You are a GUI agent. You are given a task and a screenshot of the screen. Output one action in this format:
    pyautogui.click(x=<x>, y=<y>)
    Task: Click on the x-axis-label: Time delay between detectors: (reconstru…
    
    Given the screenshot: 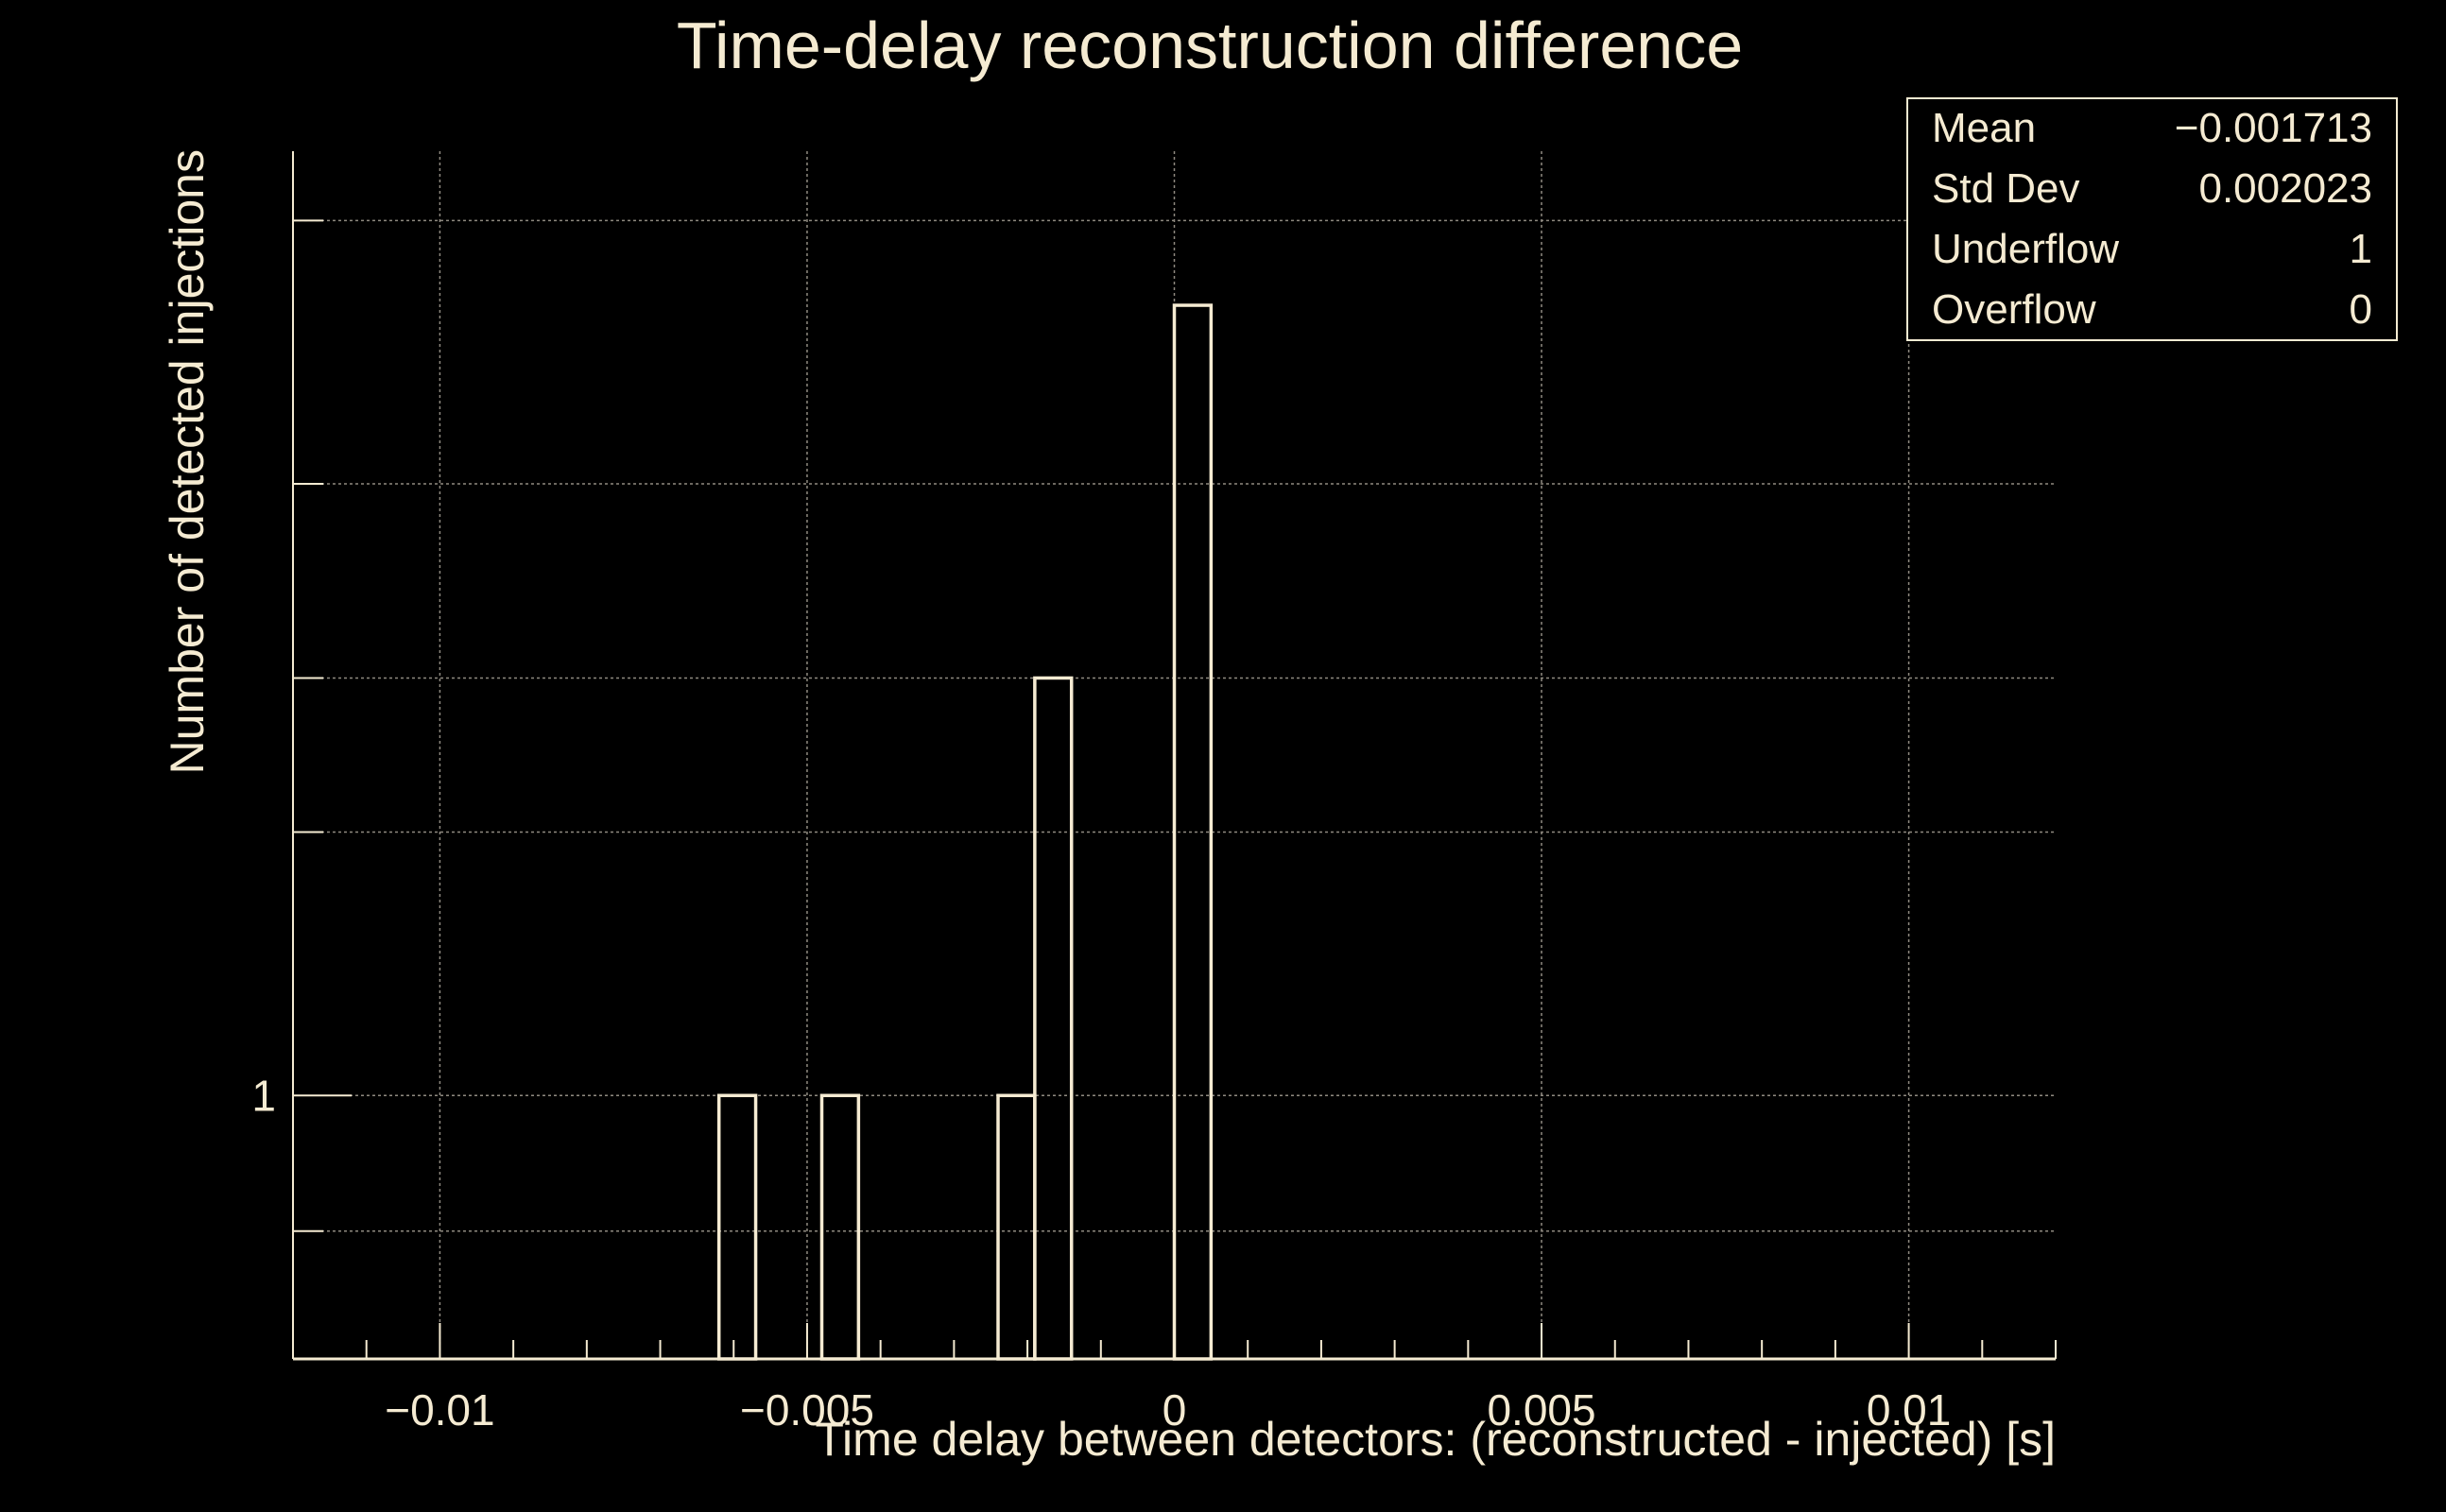 What is the action you would take?
    pyautogui.click(x=1435, y=1439)
    